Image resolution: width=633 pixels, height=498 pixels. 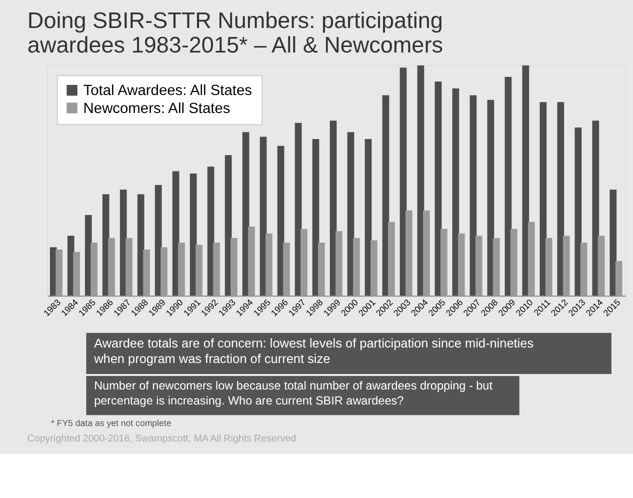 I want to click on chart-title: Doing SBIR-STTR Numbers: participating awardees 1983-2015* – All & Newcomers, so click(x=235, y=33).